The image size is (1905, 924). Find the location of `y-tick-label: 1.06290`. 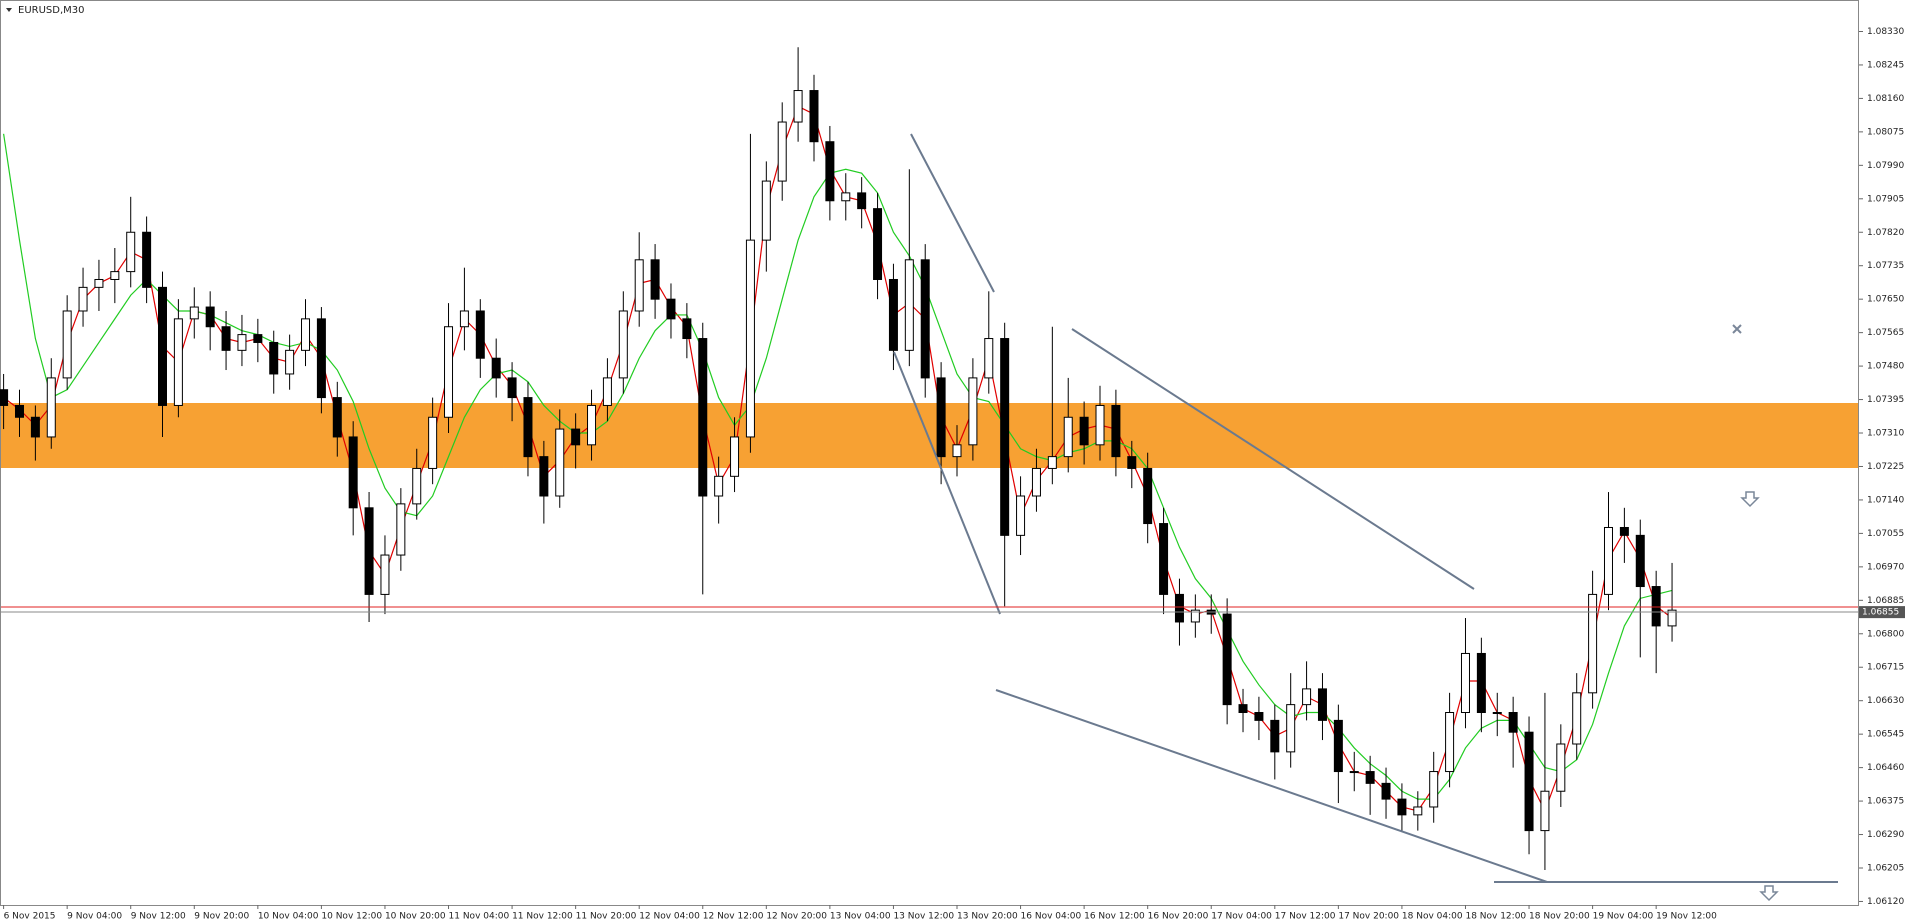

y-tick-label: 1.06290 is located at coordinates (1885, 835).